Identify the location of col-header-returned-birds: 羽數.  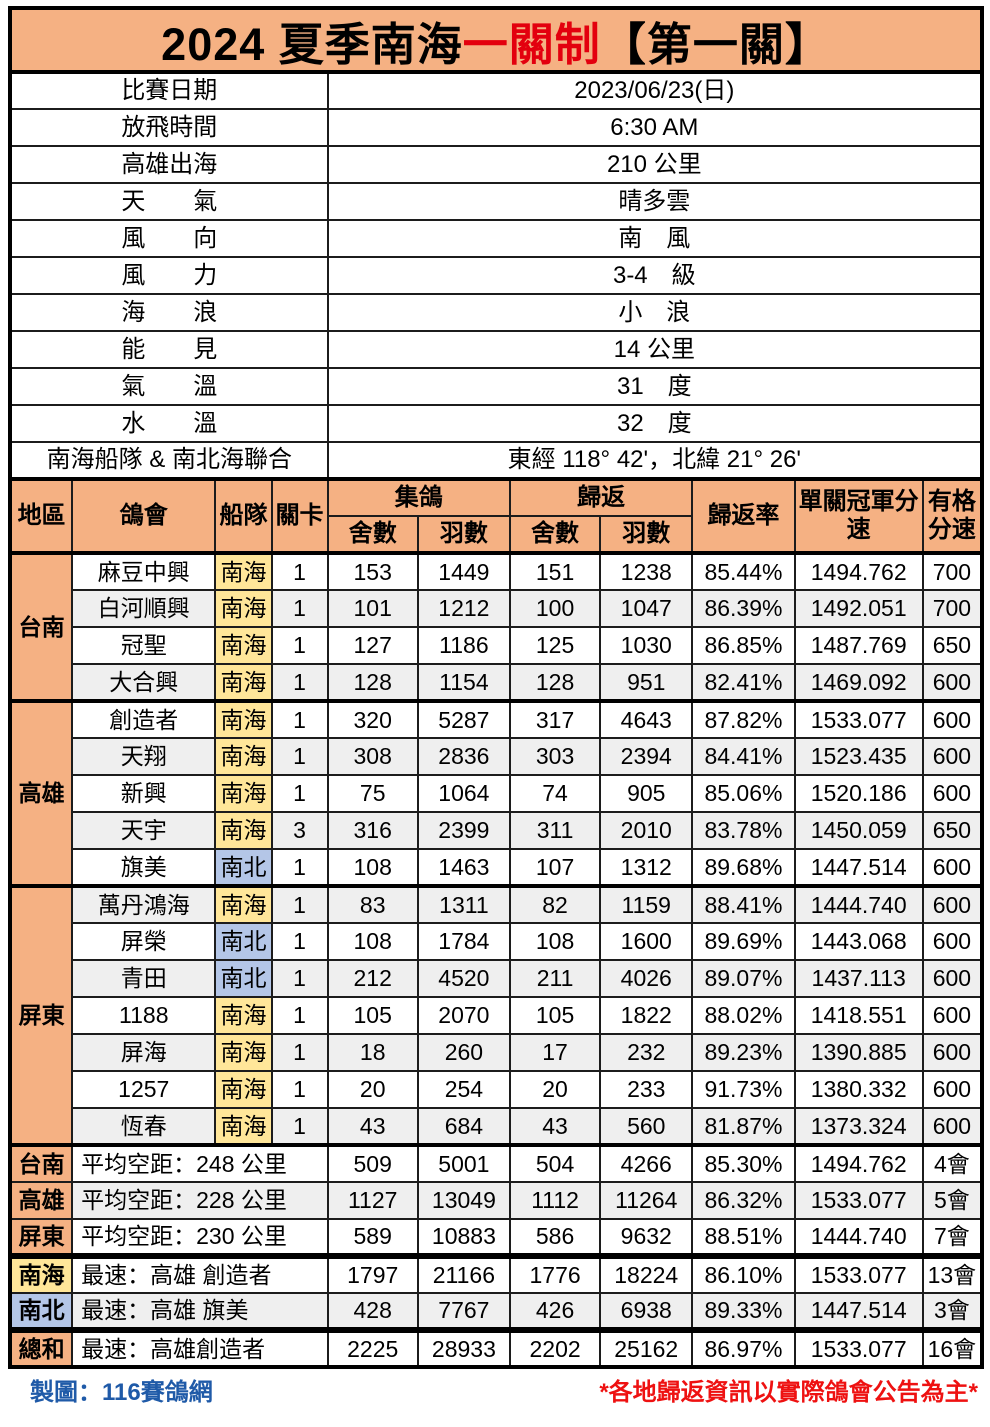
(646, 534).